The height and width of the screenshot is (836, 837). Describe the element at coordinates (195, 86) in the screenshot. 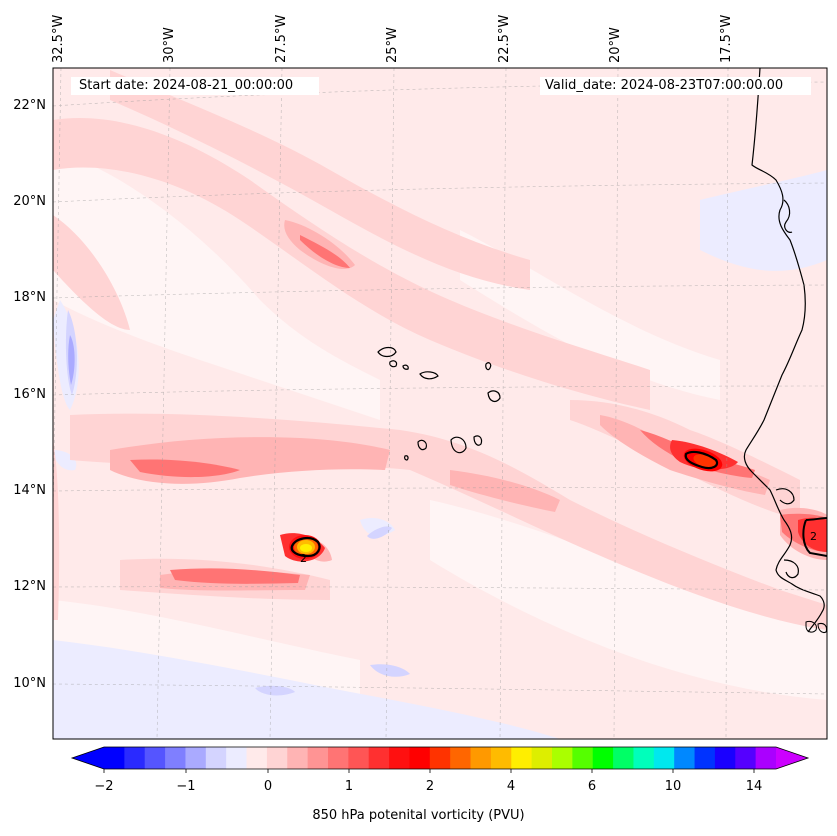

I see `start-date-label: Start date: 2024-08-21_00:00:00` at that location.